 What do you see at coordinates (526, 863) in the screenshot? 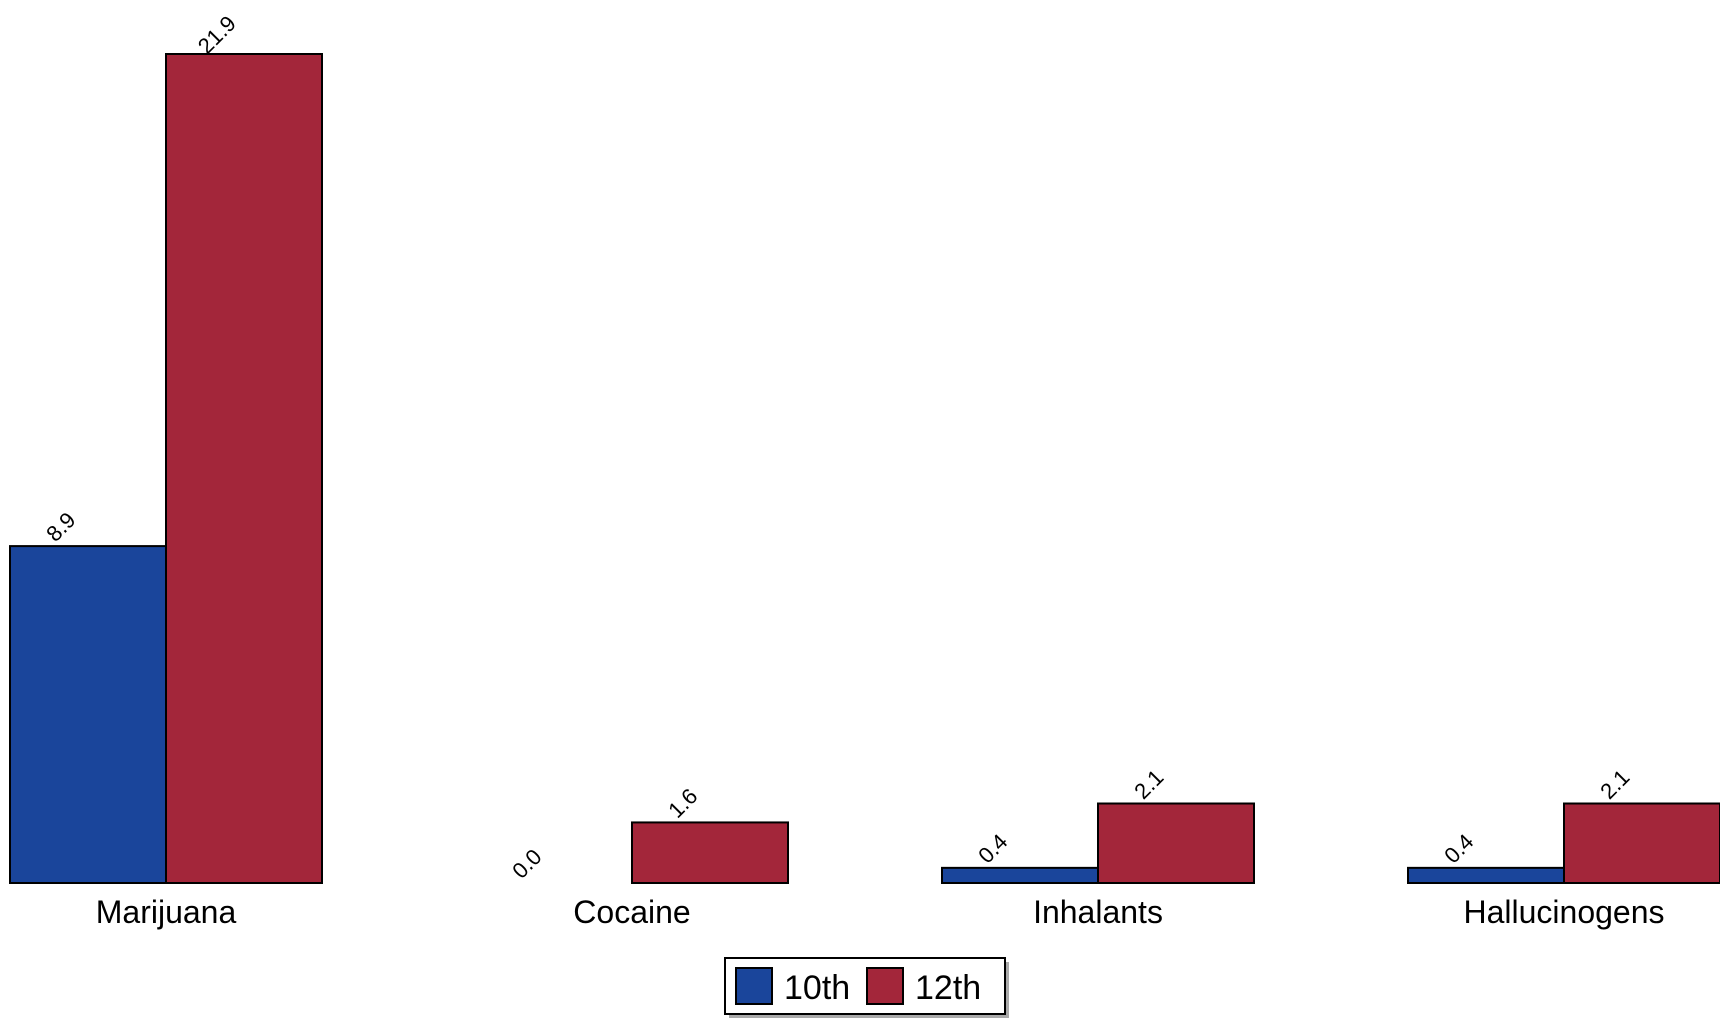
I see `value-label-cocaine-10th: 0.0` at bounding box center [526, 863].